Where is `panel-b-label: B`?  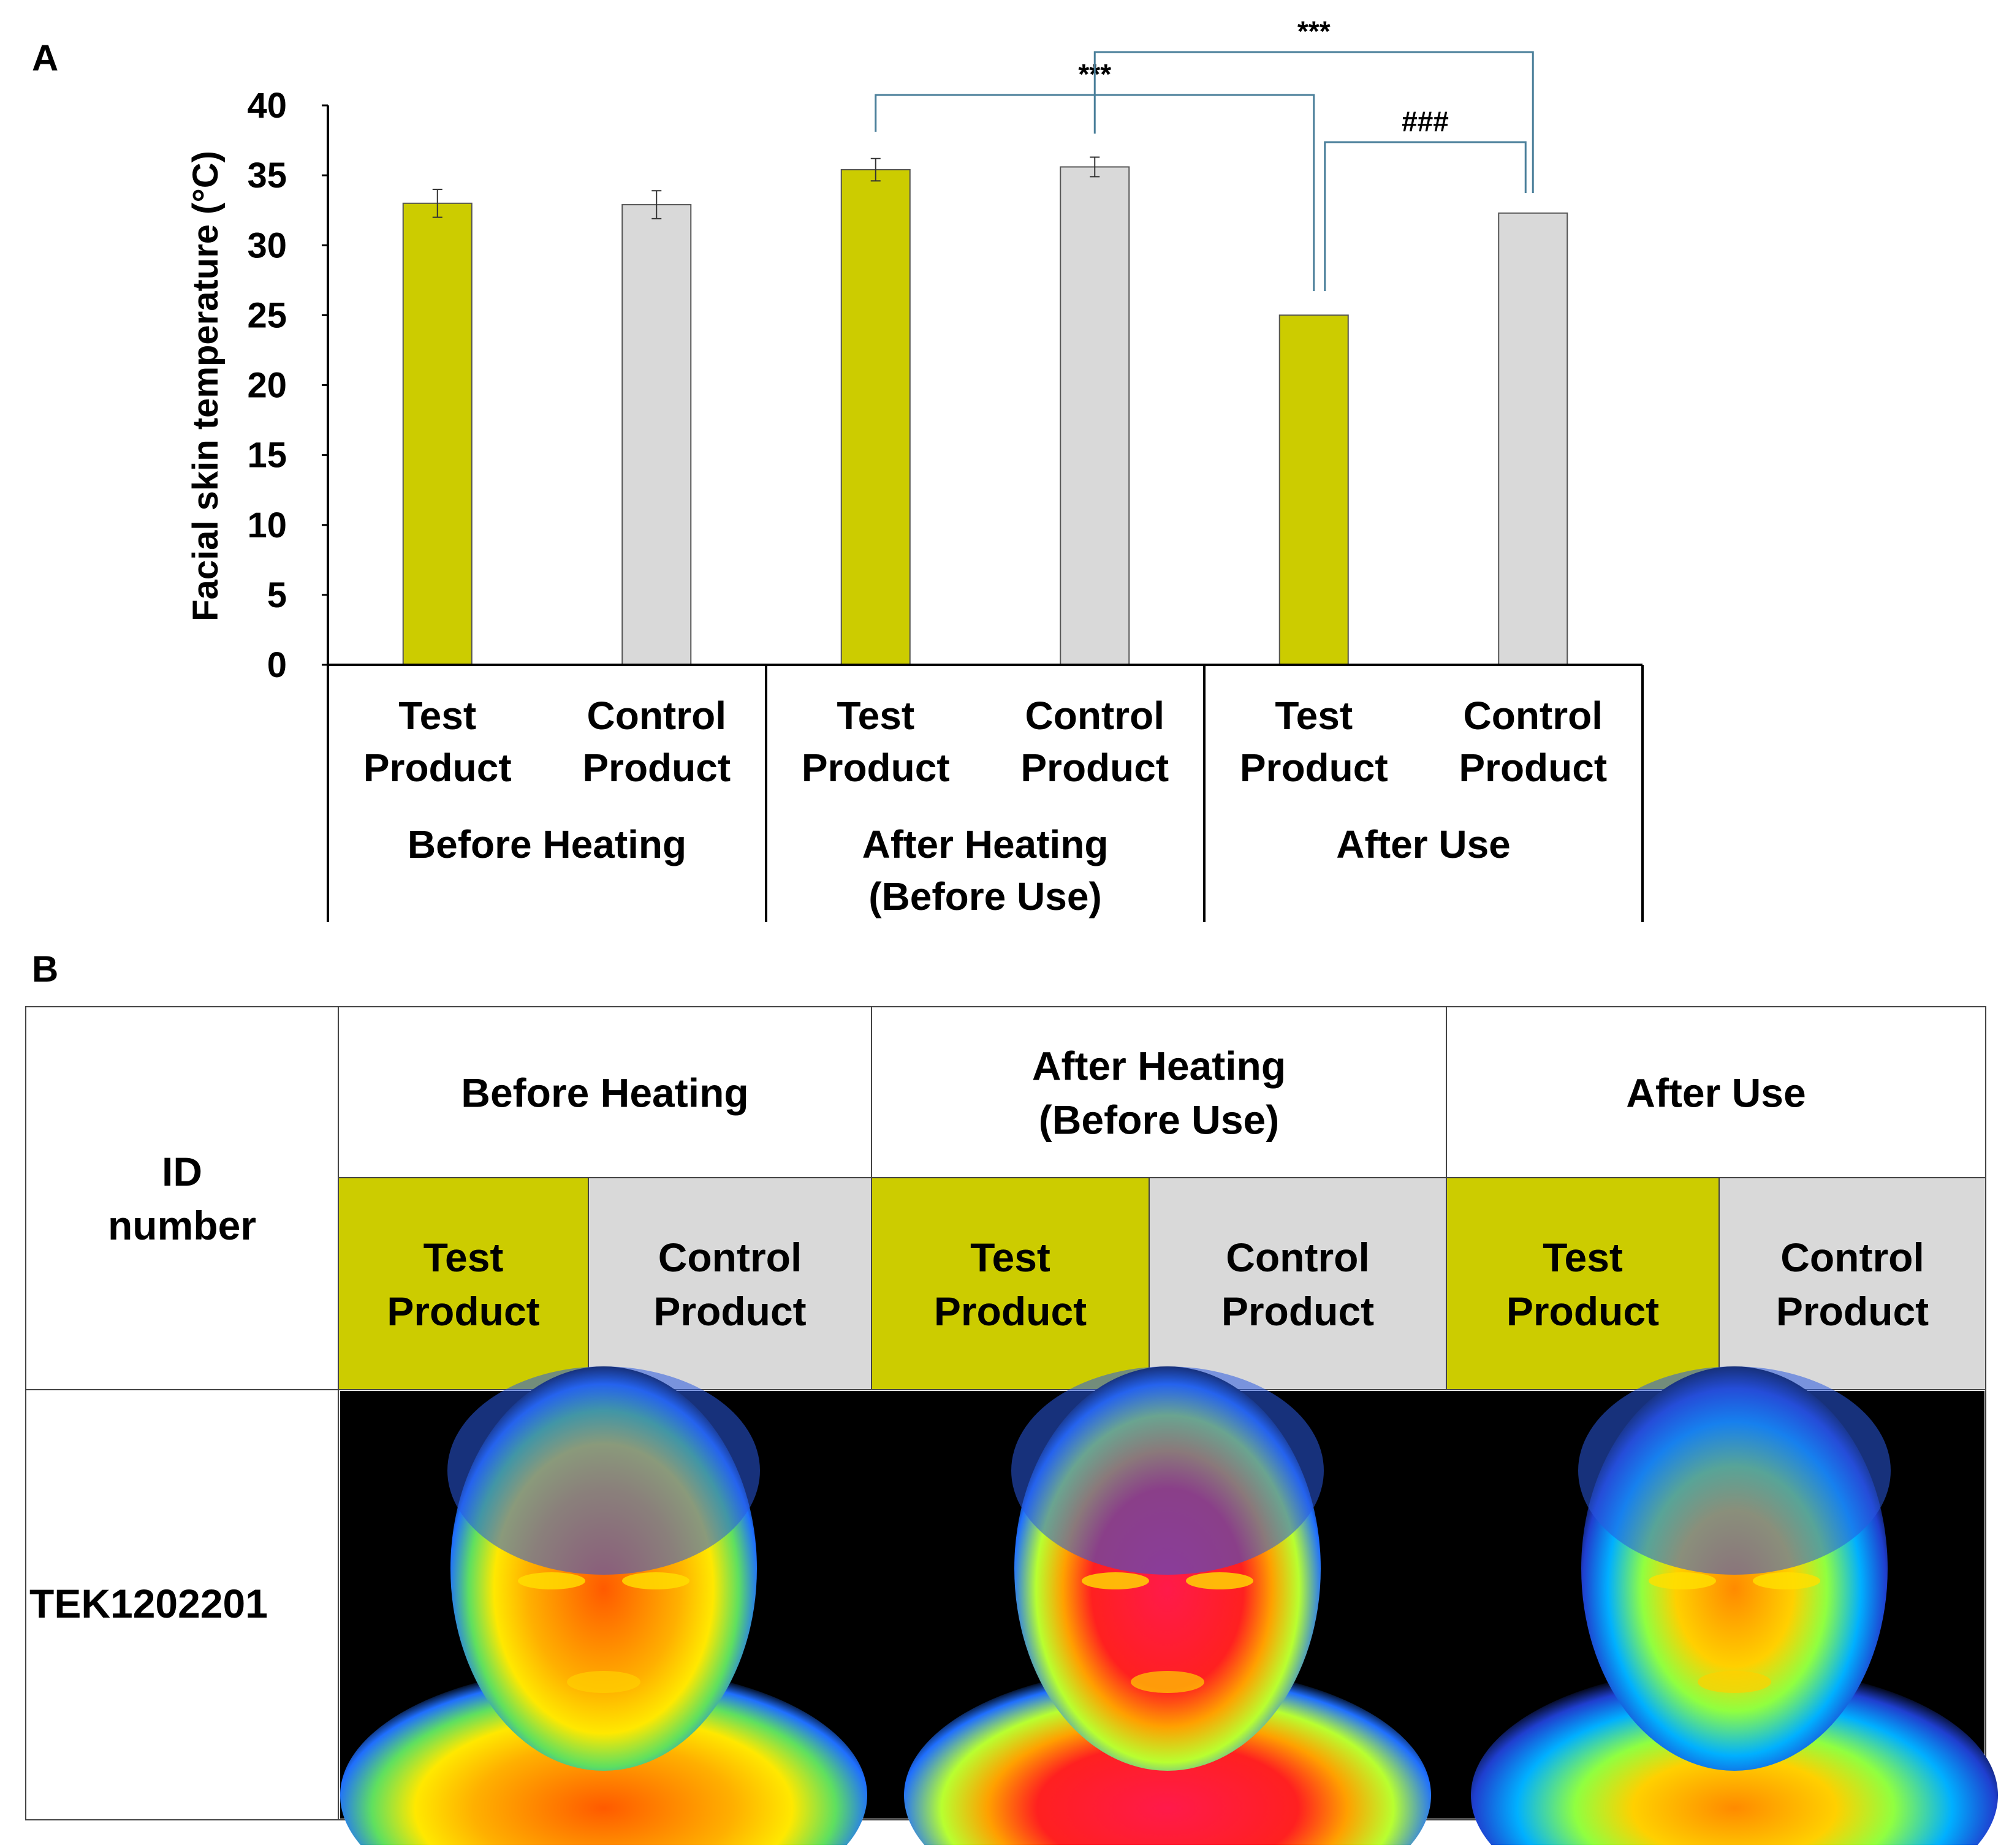 panel-b-label: B is located at coordinates (45, 969).